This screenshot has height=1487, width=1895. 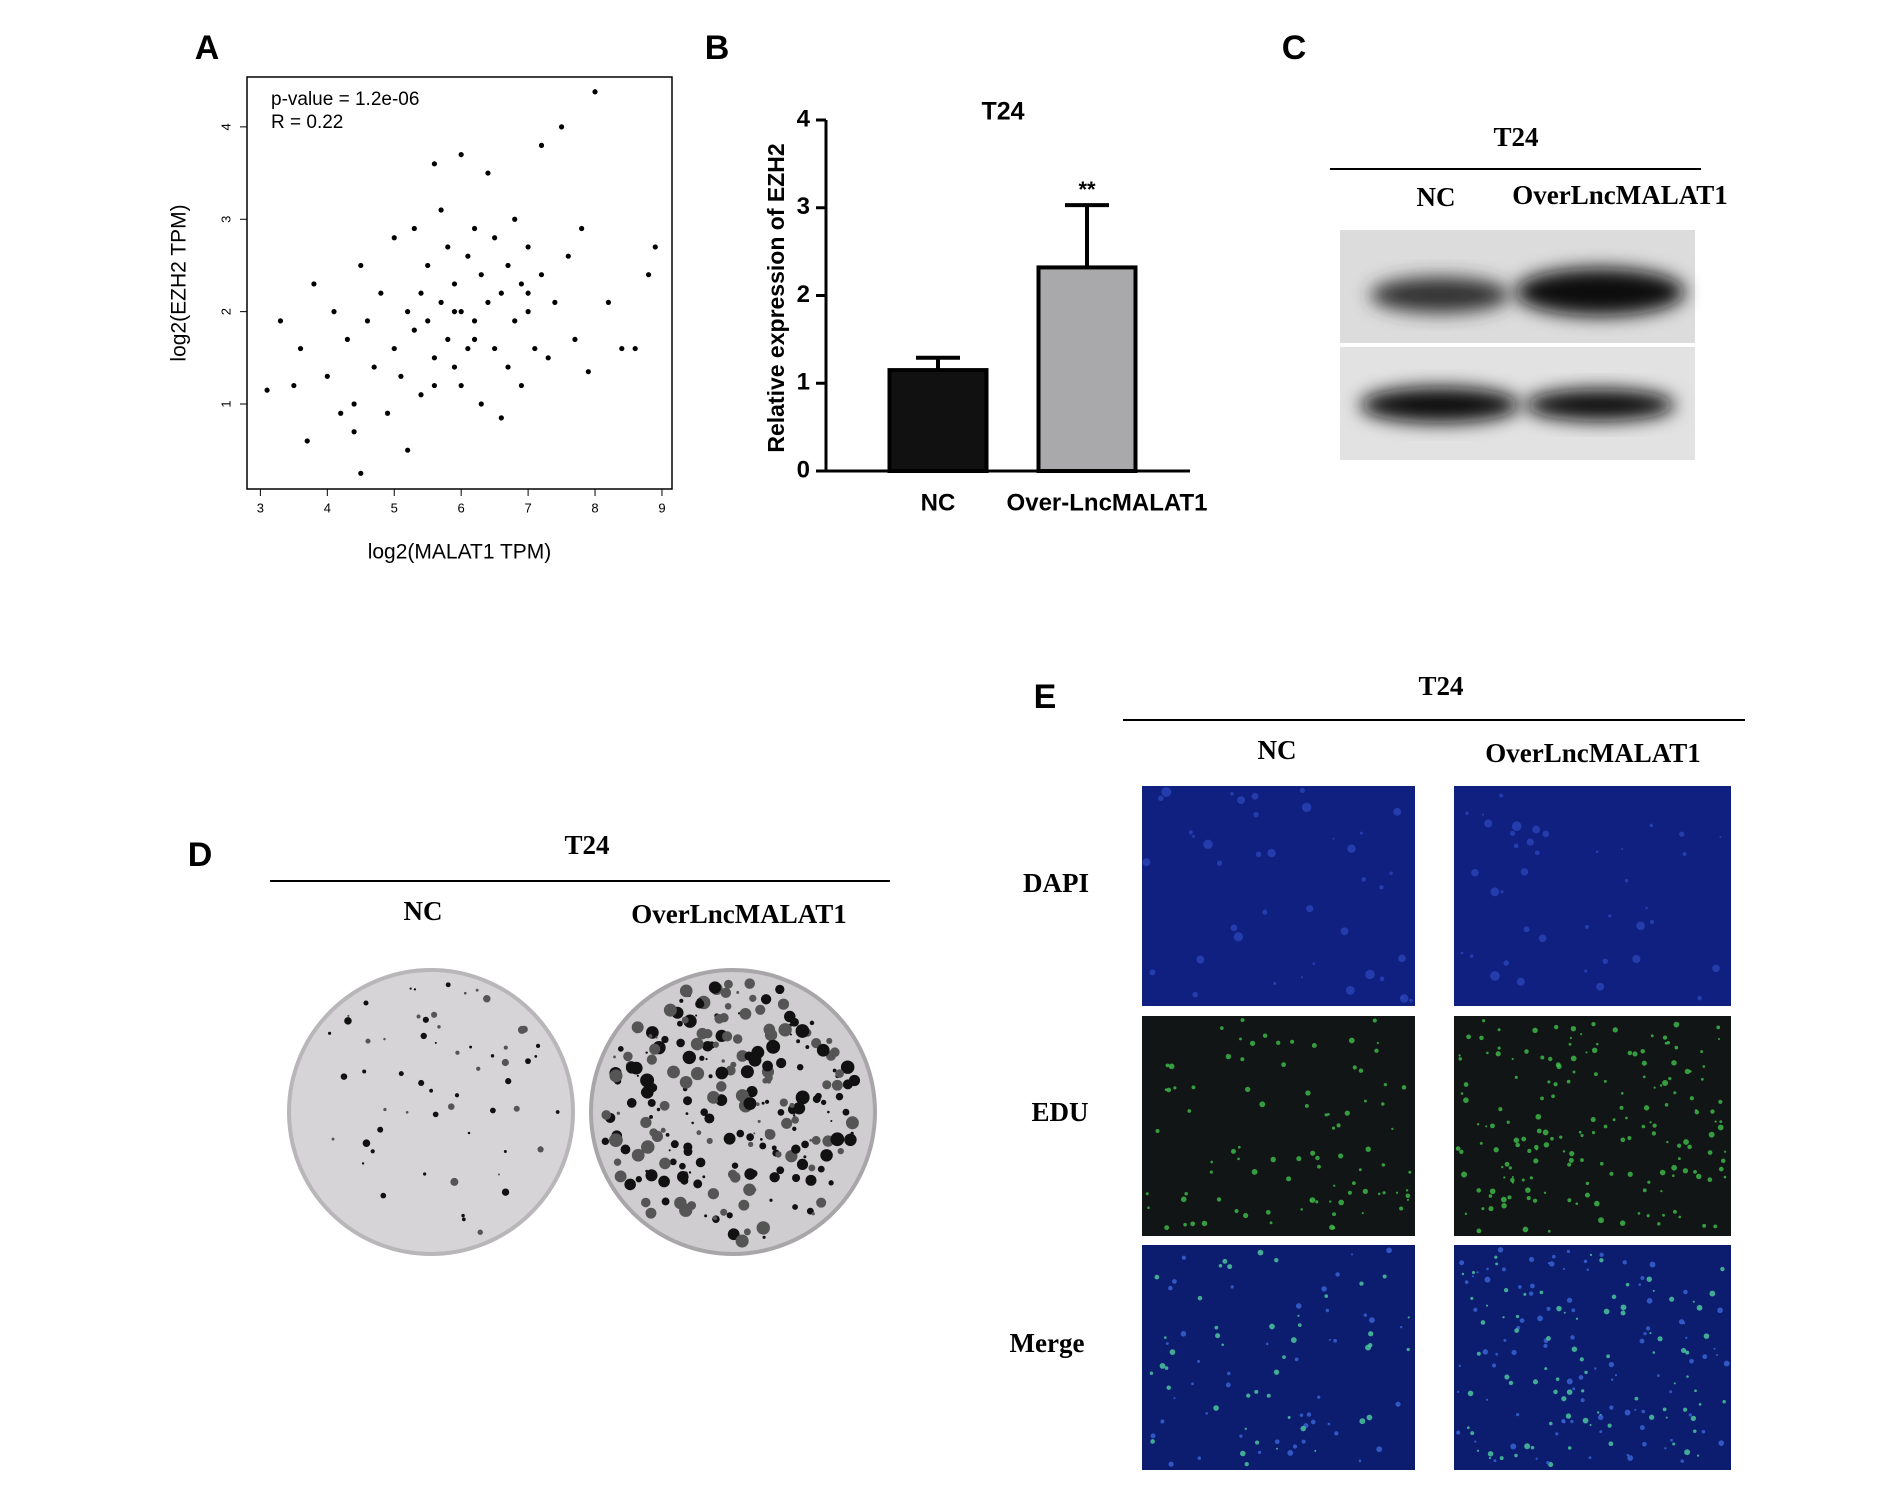 I want to click on y-tick-label: 2, so click(x=225, y=311).